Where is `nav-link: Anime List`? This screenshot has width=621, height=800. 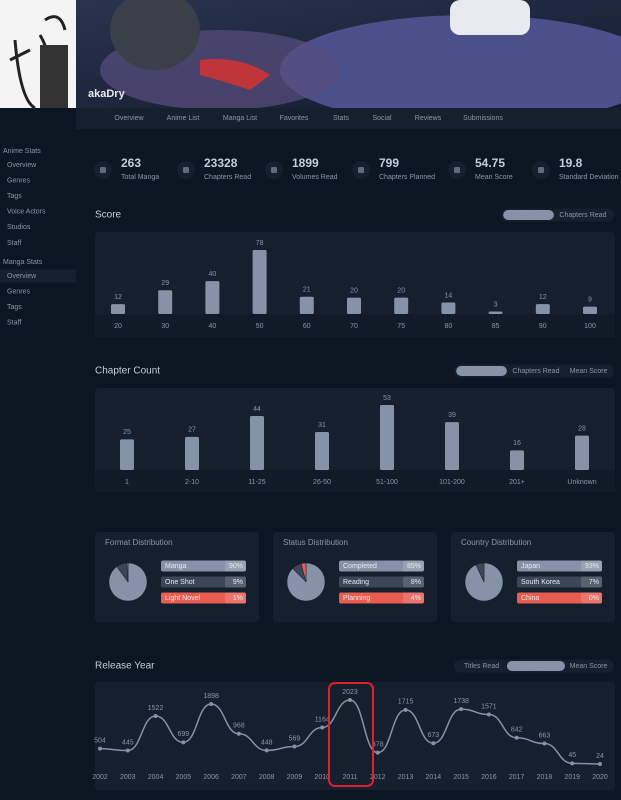 nav-link: Anime List is located at coordinates (183, 118).